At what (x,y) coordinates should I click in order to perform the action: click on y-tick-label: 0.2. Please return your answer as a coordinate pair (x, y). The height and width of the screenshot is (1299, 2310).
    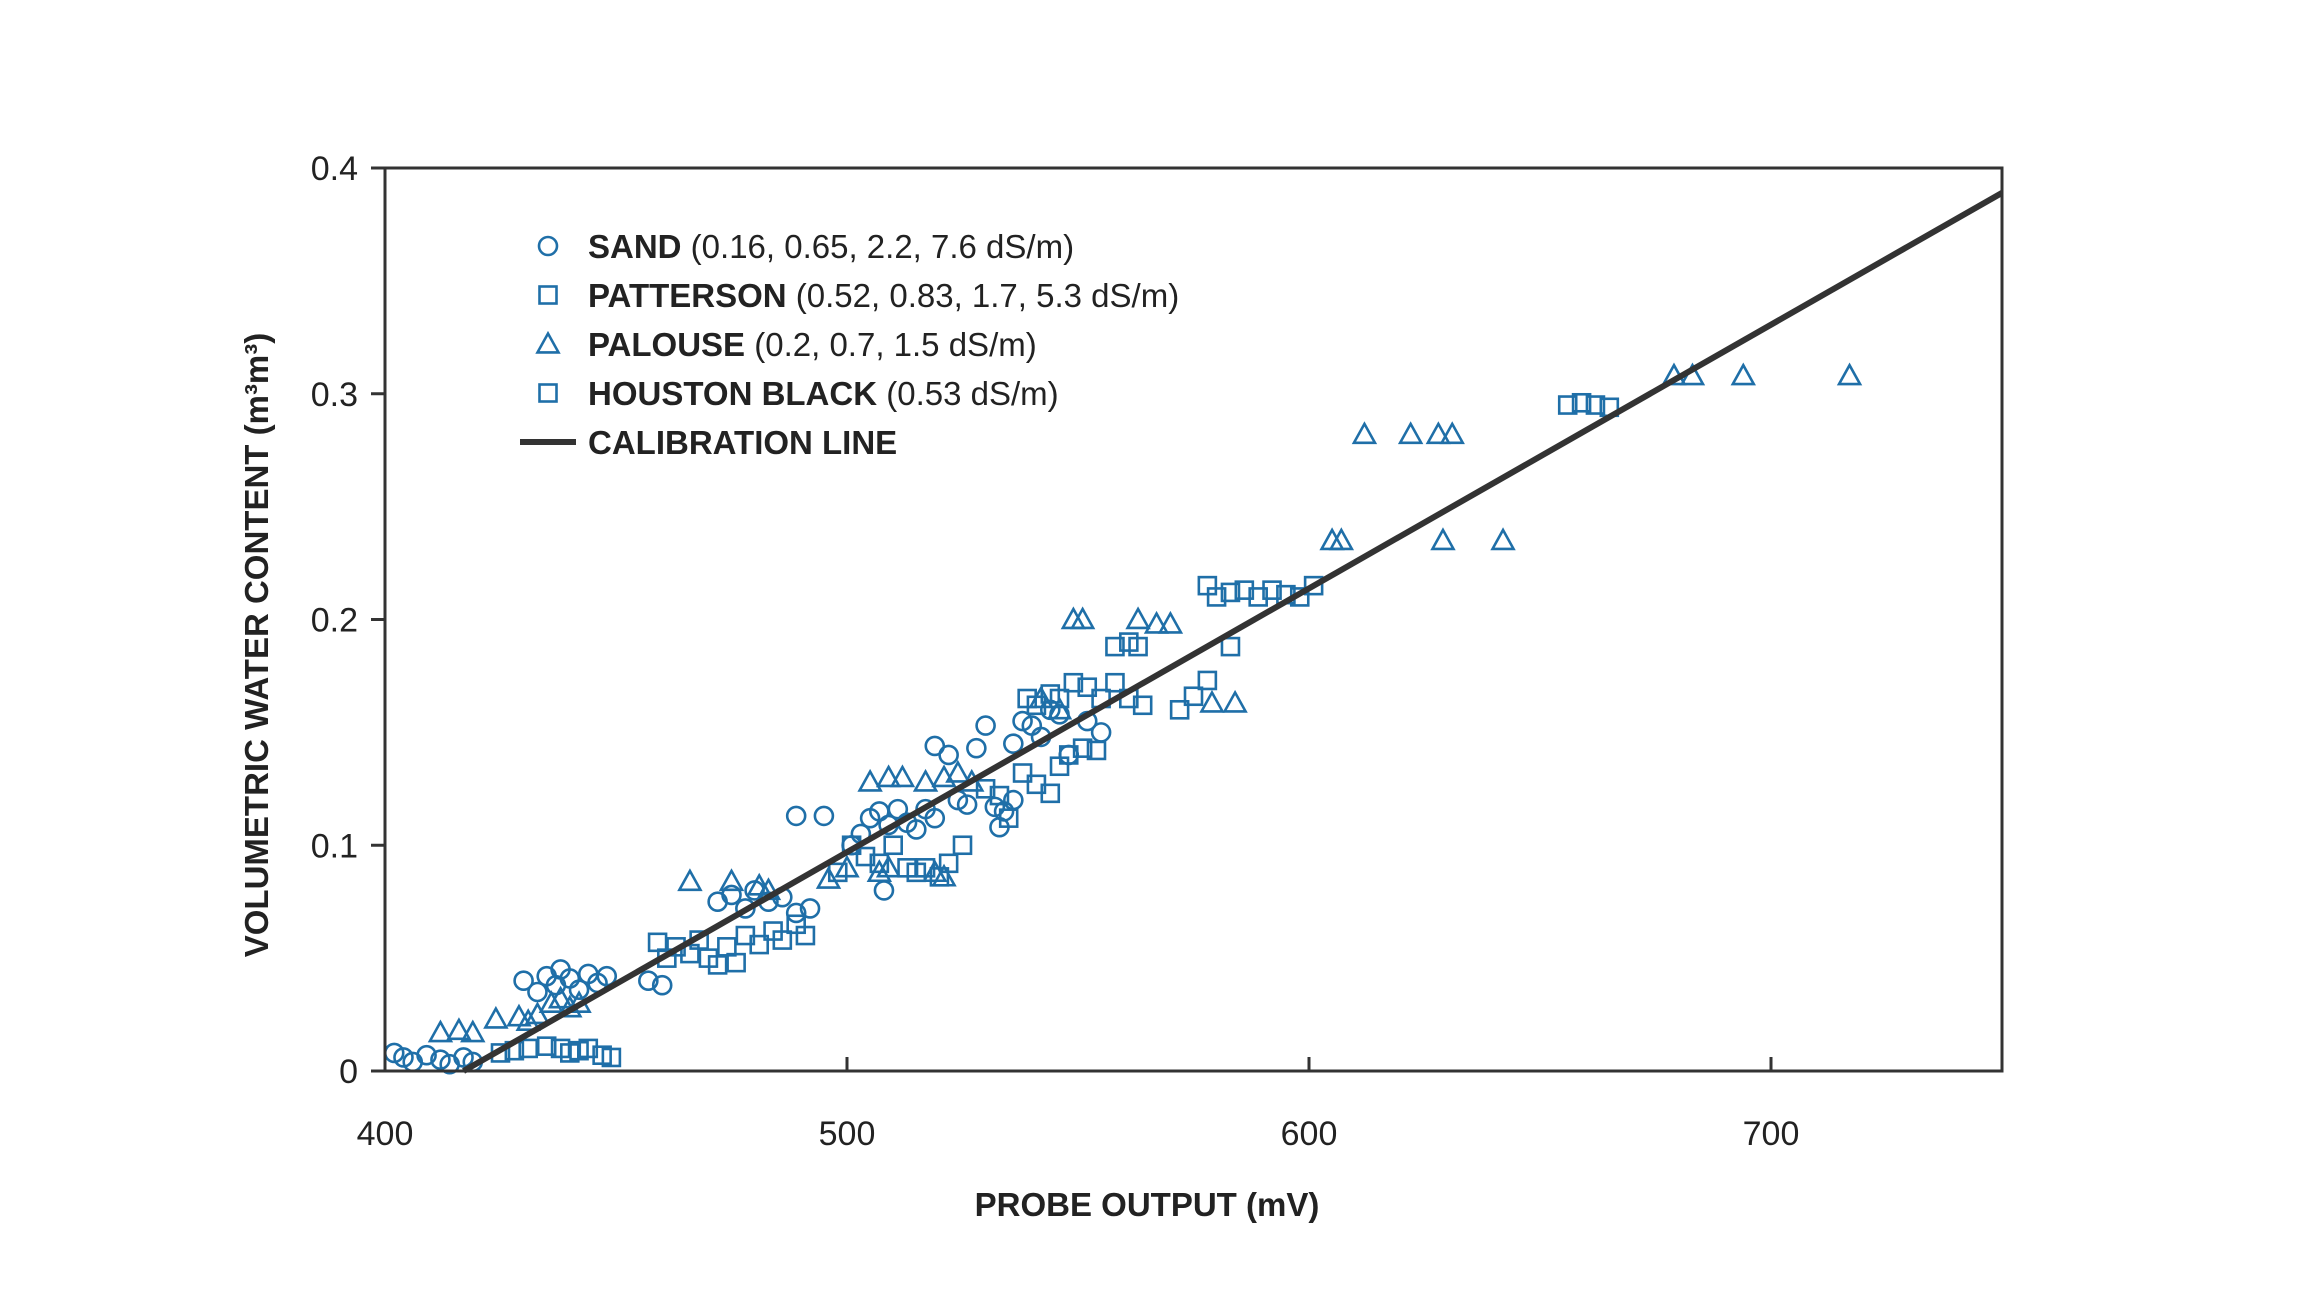
    Looking at the image, I should click on (334, 621).